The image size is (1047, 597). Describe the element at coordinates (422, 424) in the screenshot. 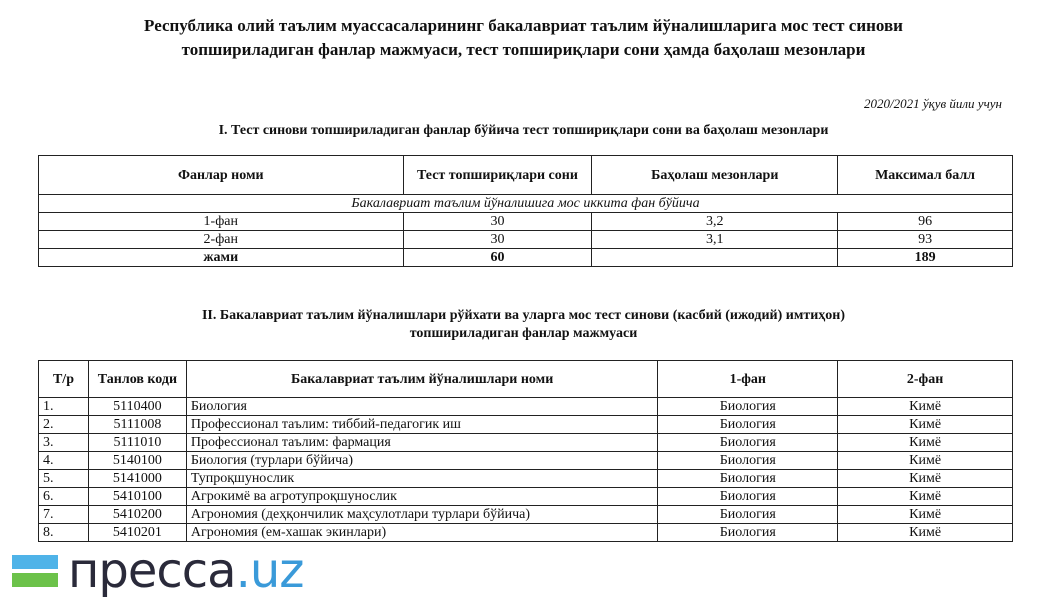

I see `cell: Профессионал таълим: тиббий-педагогик иш` at that location.